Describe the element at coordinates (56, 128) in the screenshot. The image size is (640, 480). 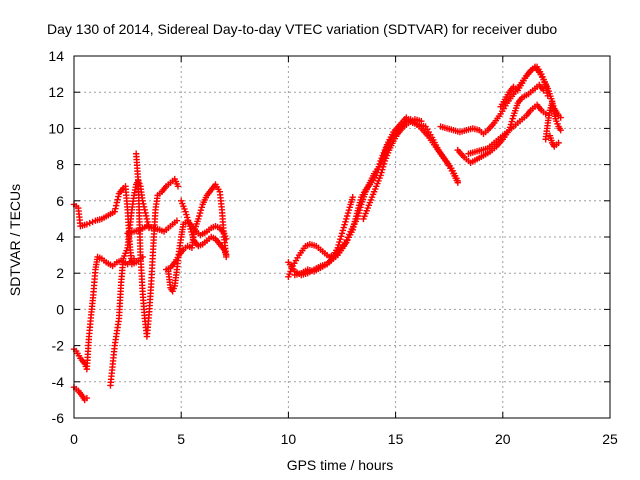
I see `y-tick-label: 10` at that location.